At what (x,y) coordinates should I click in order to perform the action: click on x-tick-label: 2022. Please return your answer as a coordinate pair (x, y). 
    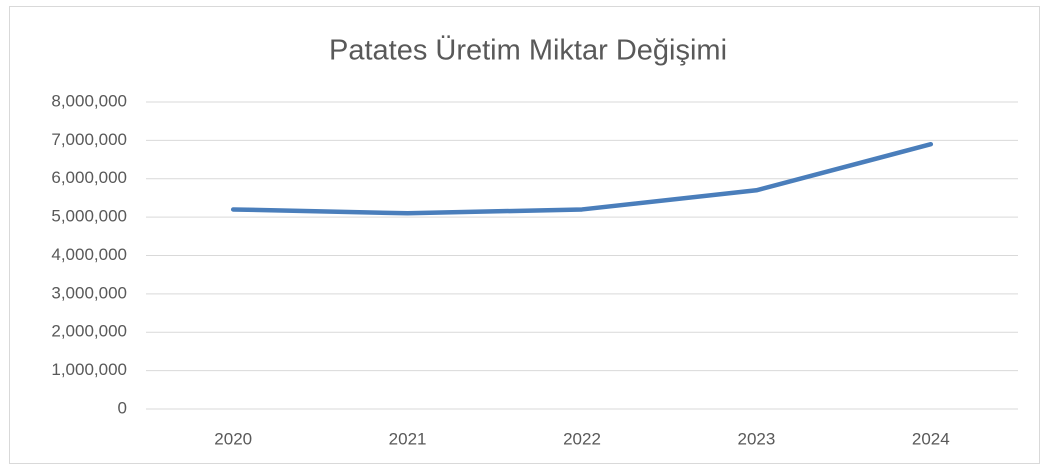
    Looking at the image, I should click on (582, 438).